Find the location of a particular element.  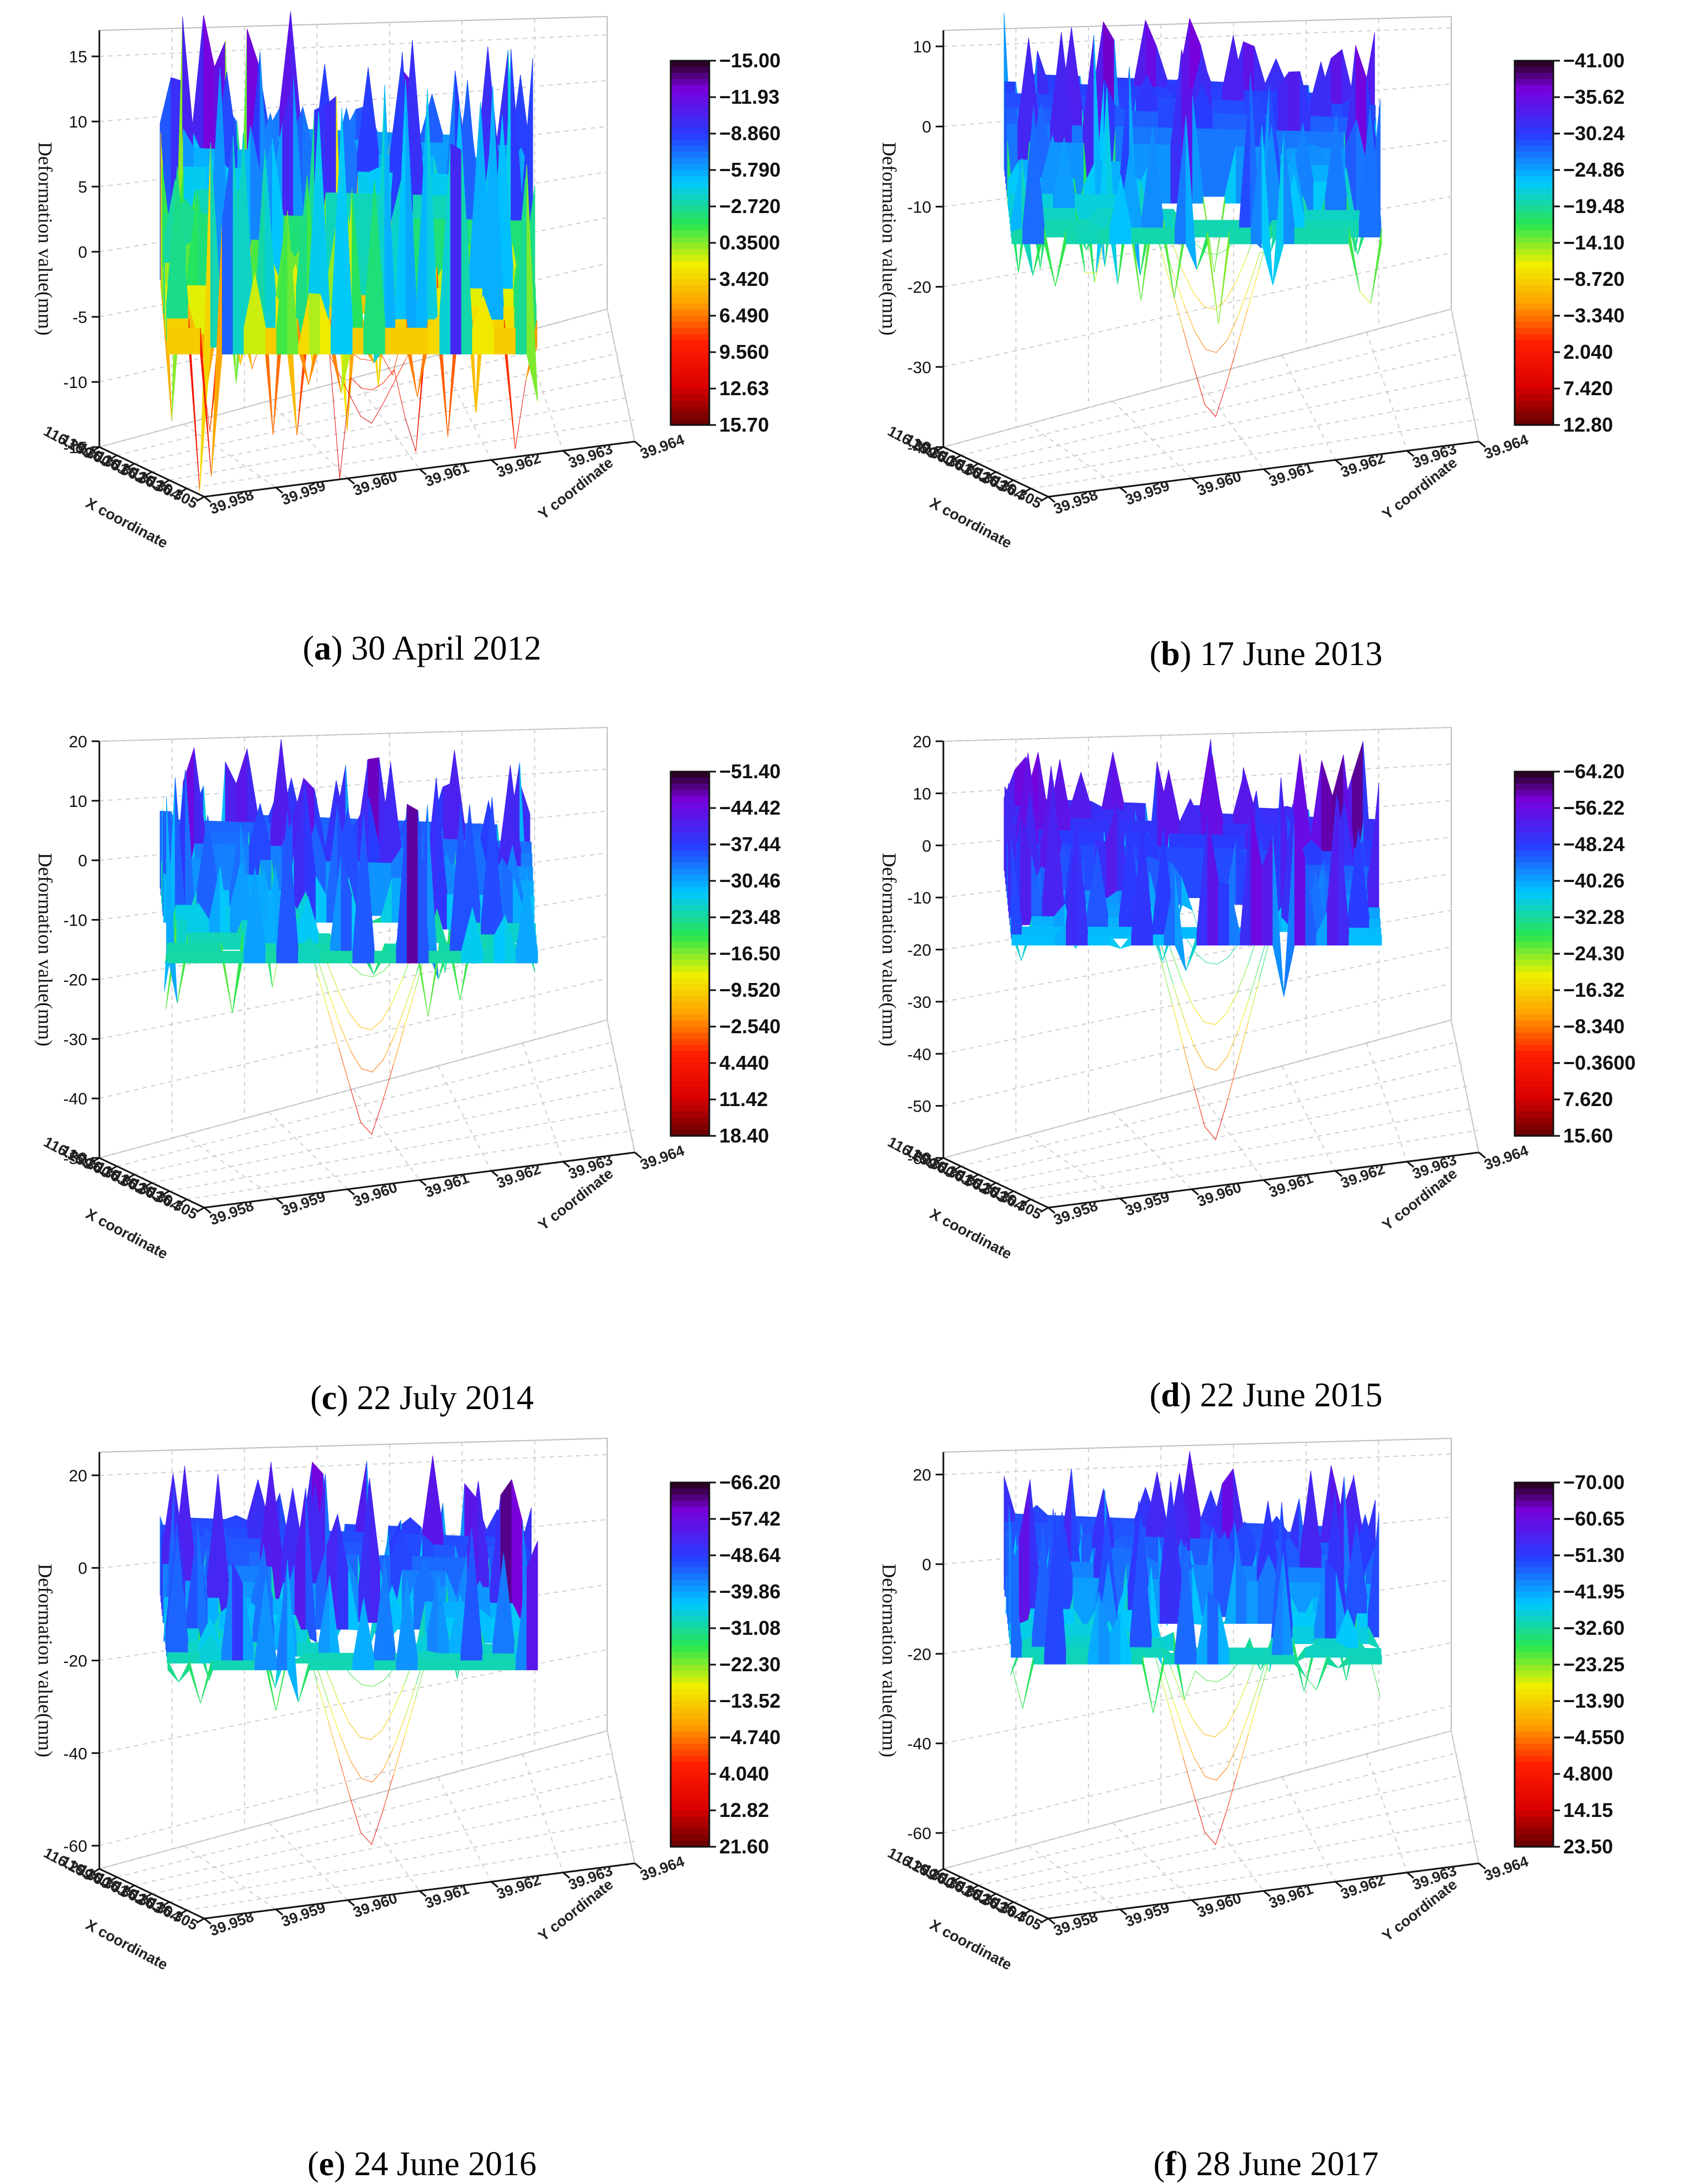

colorbar-tick-label: −2.720 is located at coordinates (750, 206).